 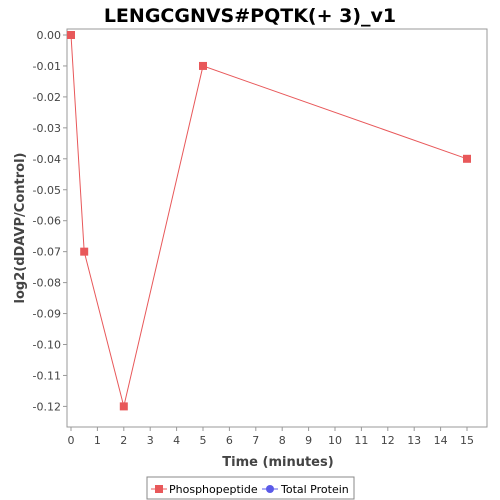 What do you see at coordinates (229, 440) in the screenshot?
I see `x-tick-label: 6` at bounding box center [229, 440].